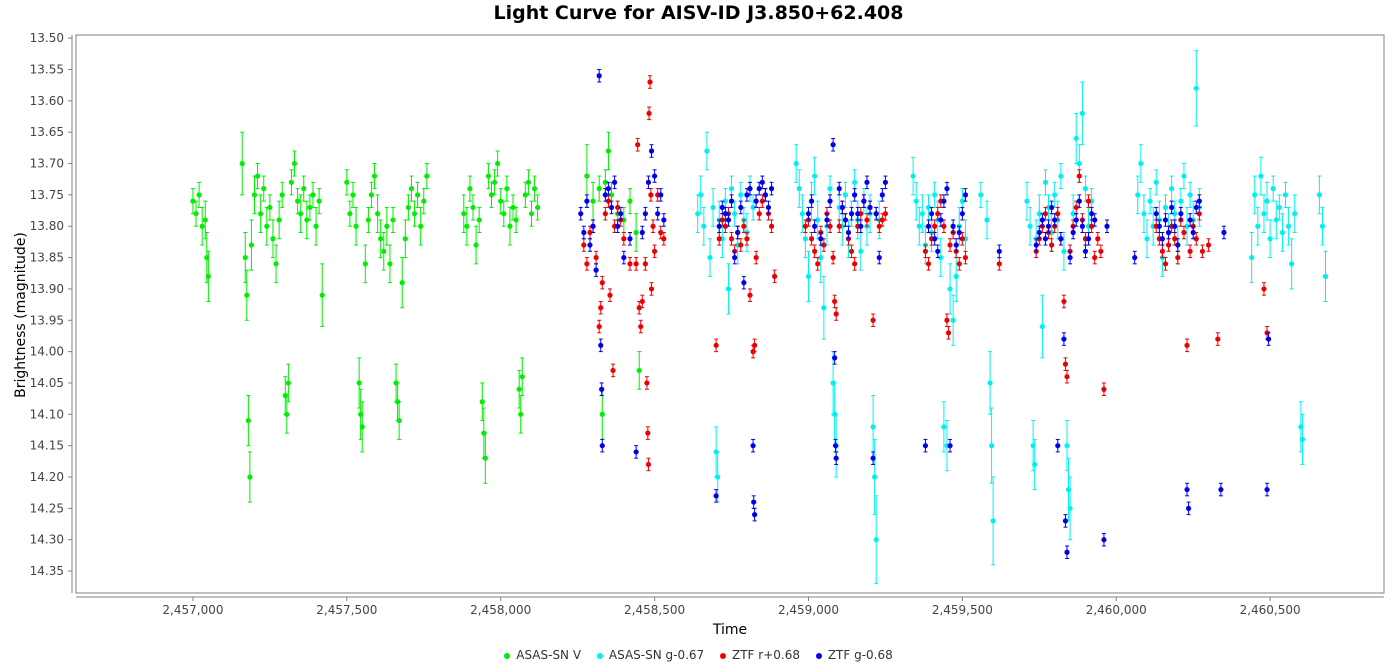 The image size is (1397, 667). I want to click on y-tick-label: 13.90, so click(47, 289).